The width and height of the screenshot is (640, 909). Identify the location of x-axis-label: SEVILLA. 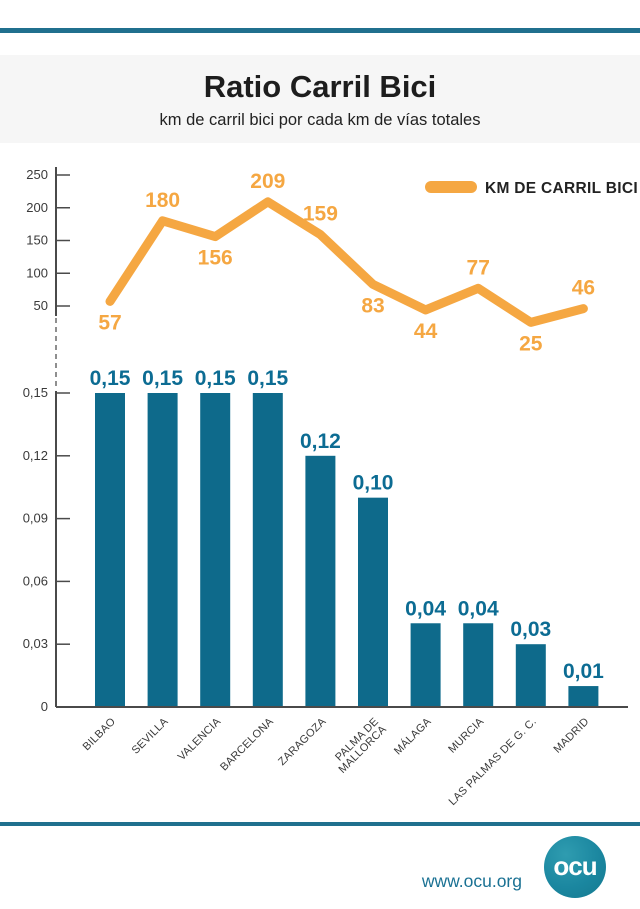
(150, 735).